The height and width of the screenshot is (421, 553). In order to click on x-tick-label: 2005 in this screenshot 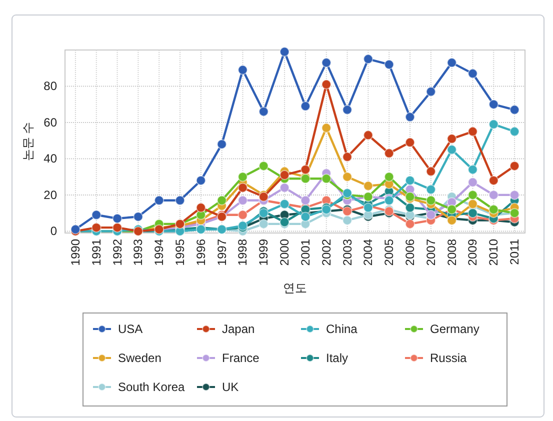, I will do `click(389, 252)`.